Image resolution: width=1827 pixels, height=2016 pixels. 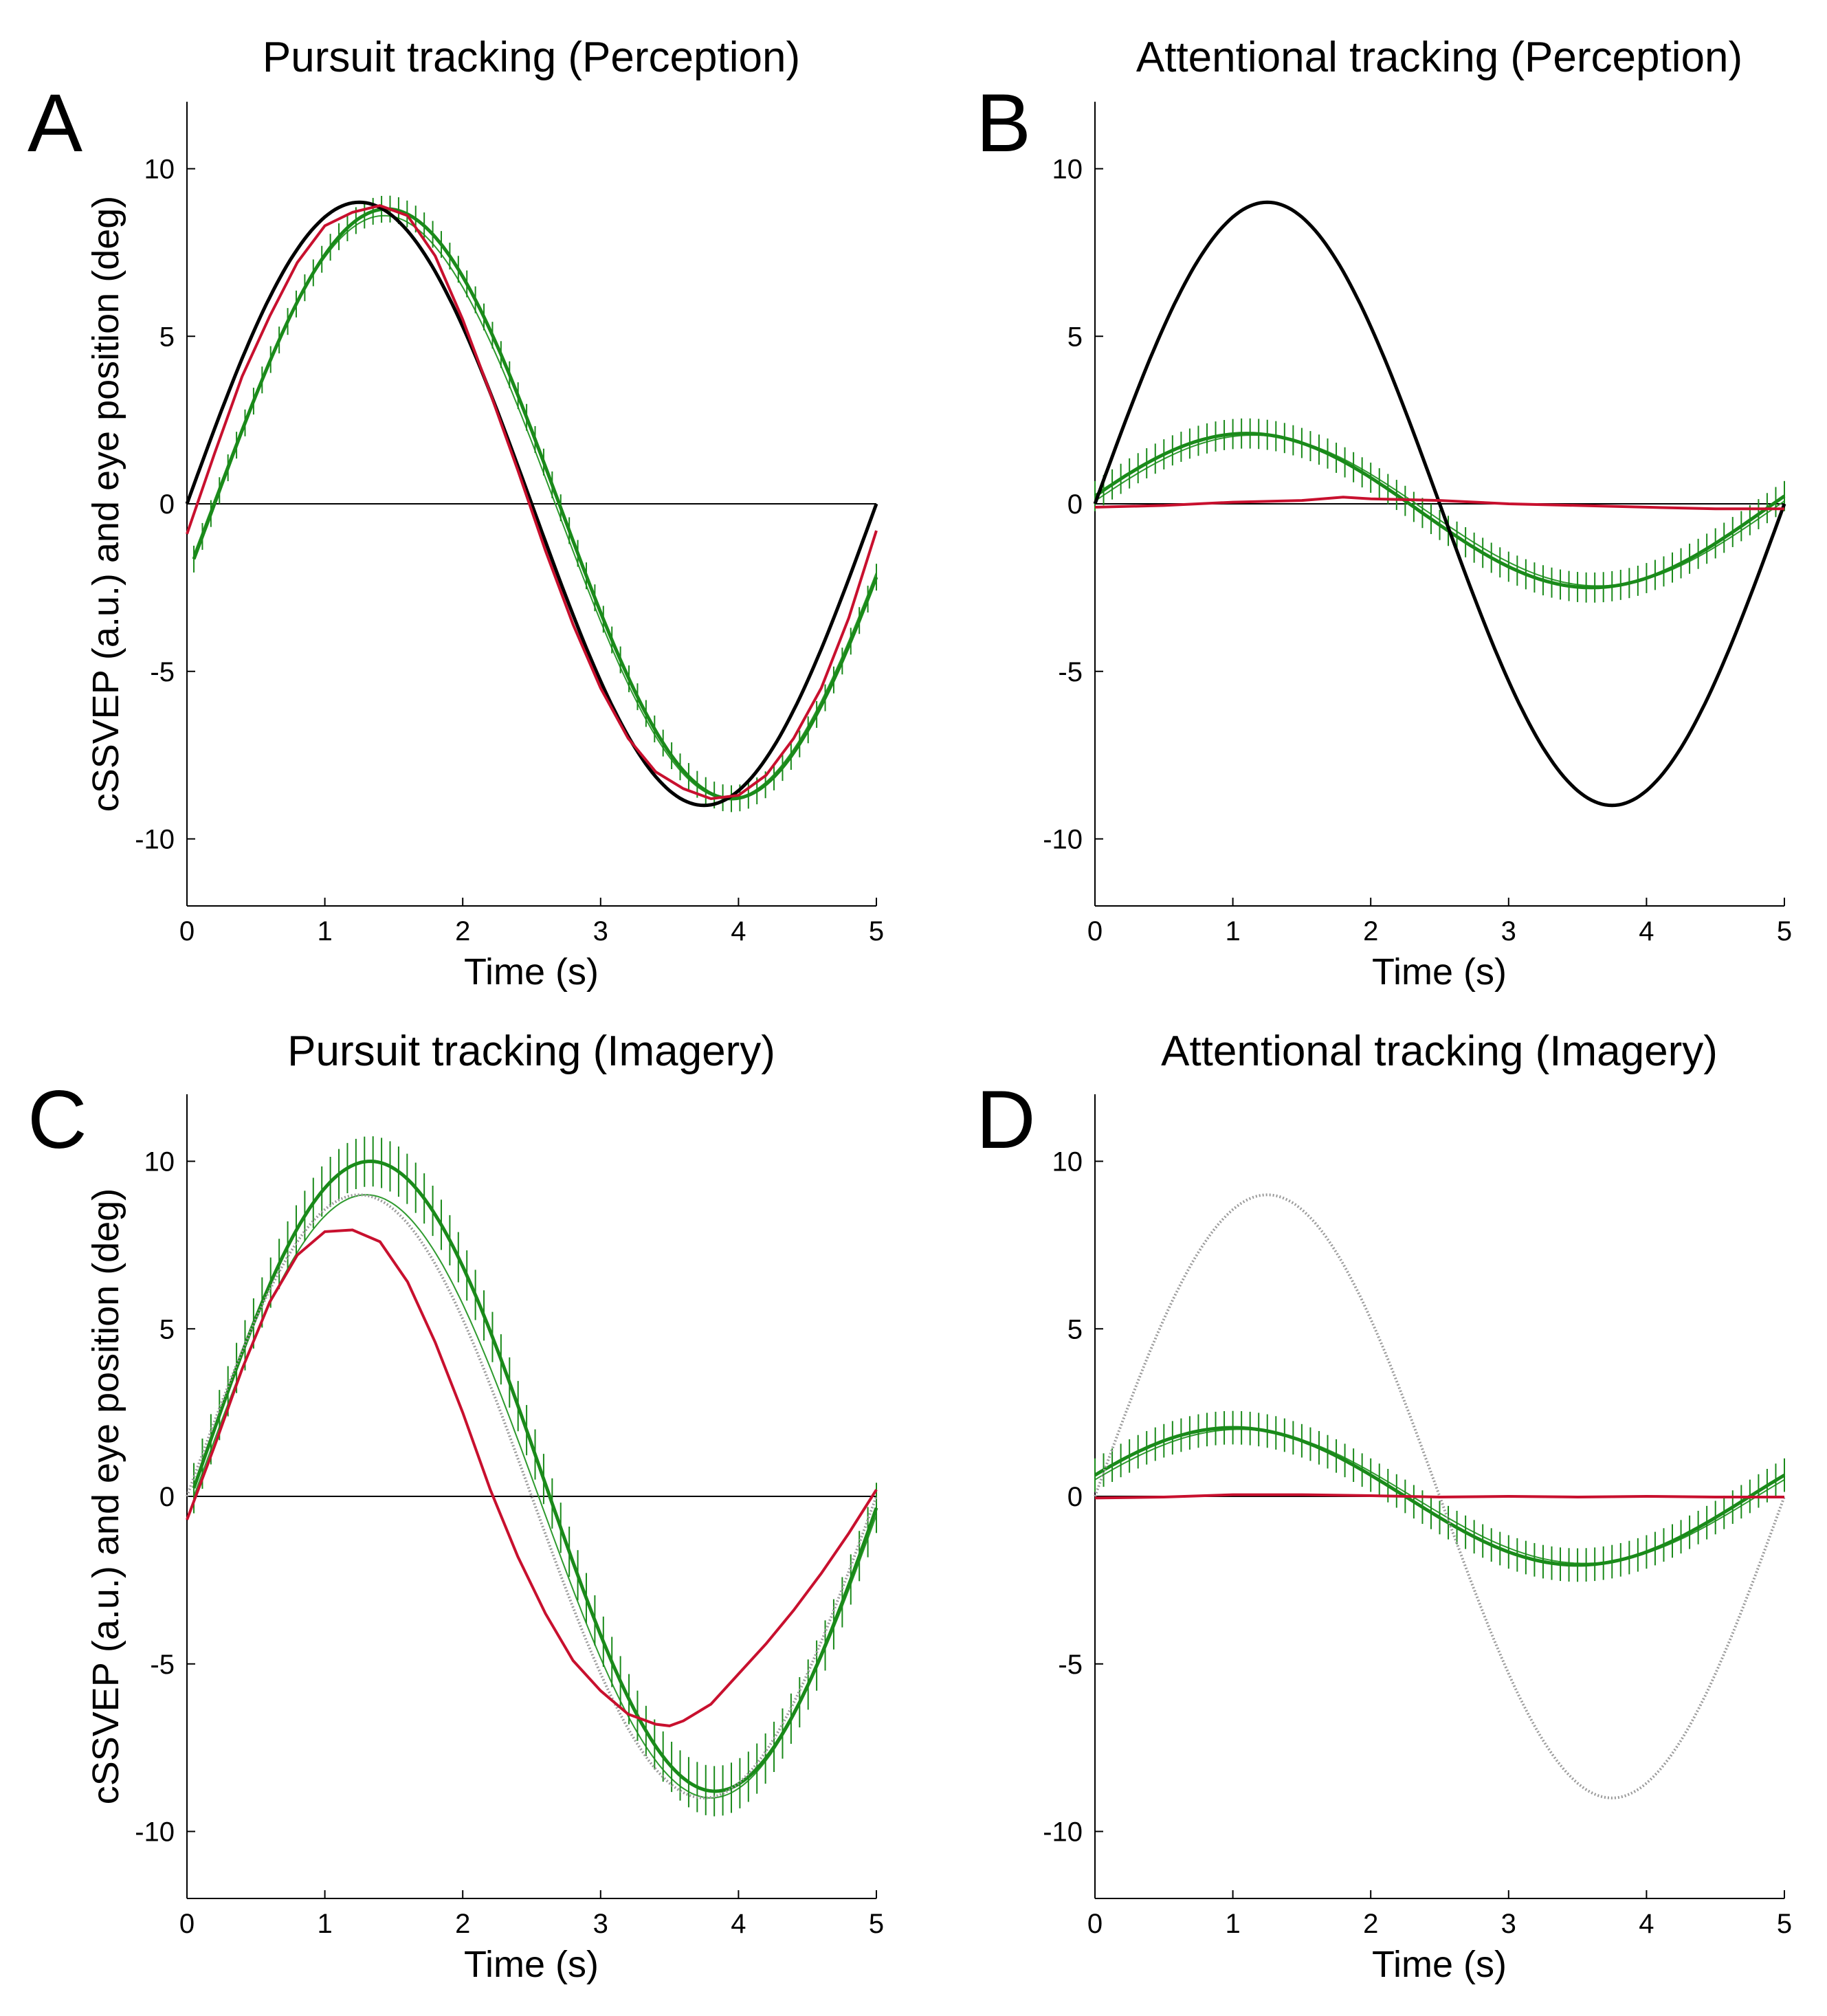 I want to click on panel-b-error-bars, so click(x=1439, y=510).